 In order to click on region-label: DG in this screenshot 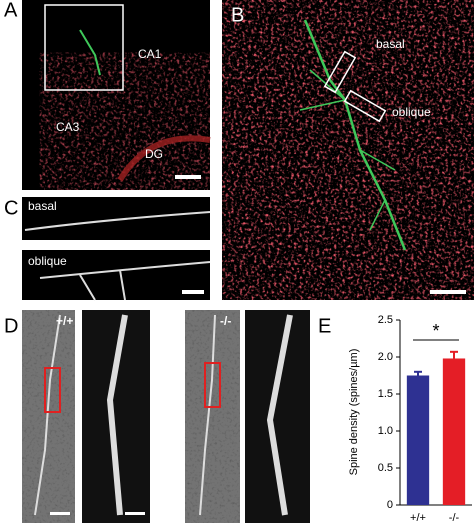, I will do `click(154, 154)`.